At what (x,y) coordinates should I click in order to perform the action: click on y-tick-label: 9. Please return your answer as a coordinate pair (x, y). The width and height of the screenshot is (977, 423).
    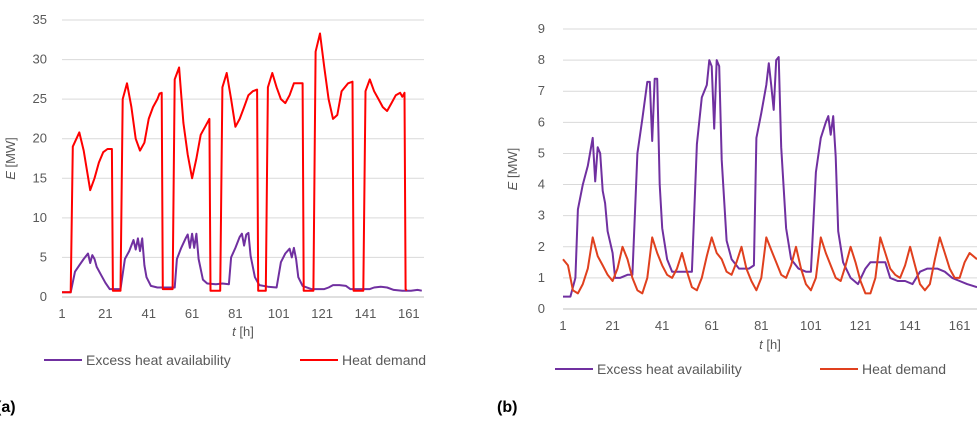
    Looking at the image, I should click on (541, 28).